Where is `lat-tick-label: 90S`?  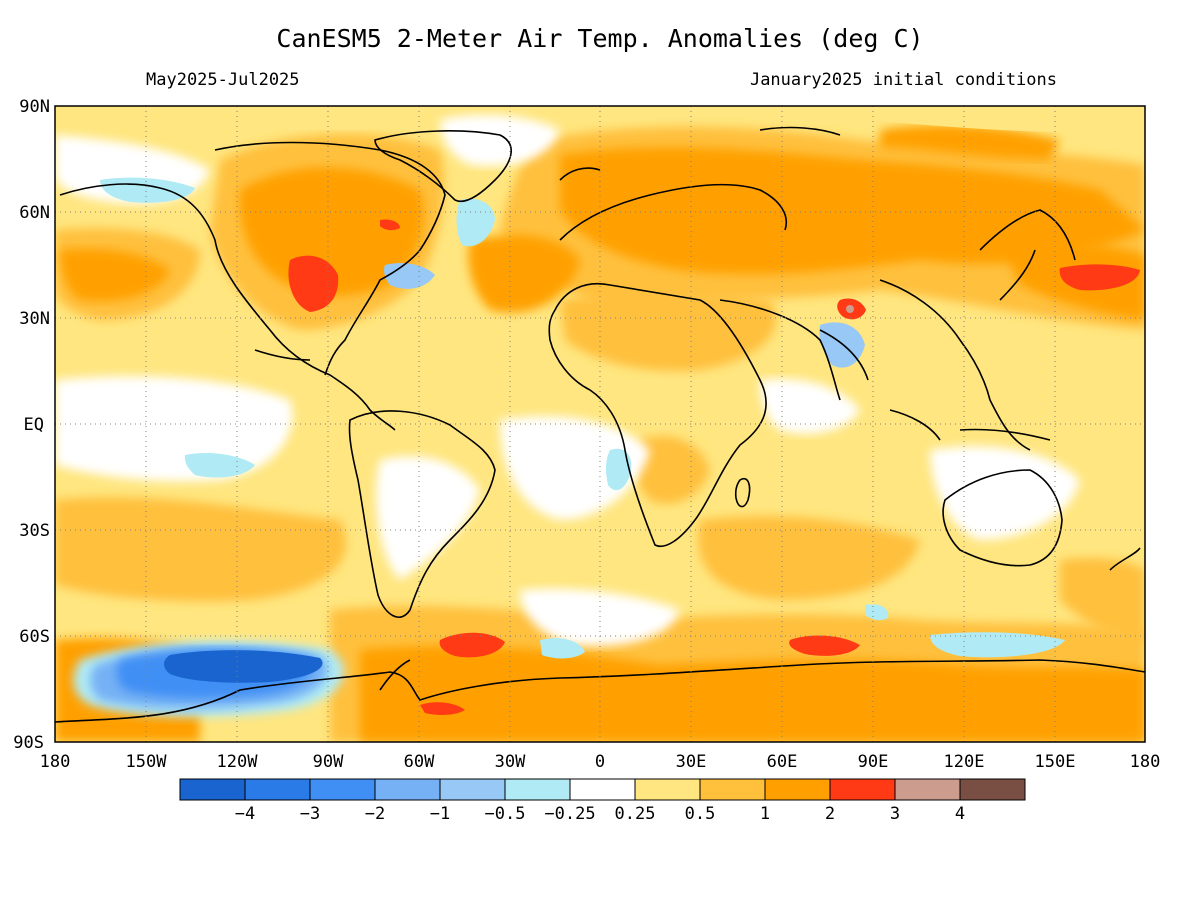
lat-tick-label: 90S is located at coordinates (28, 743).